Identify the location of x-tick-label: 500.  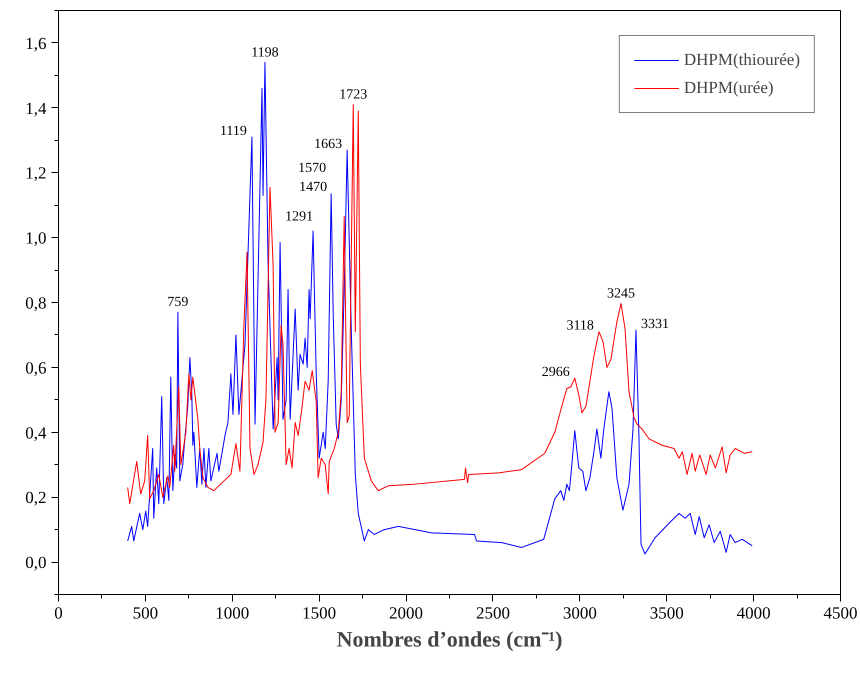
(145, 613).